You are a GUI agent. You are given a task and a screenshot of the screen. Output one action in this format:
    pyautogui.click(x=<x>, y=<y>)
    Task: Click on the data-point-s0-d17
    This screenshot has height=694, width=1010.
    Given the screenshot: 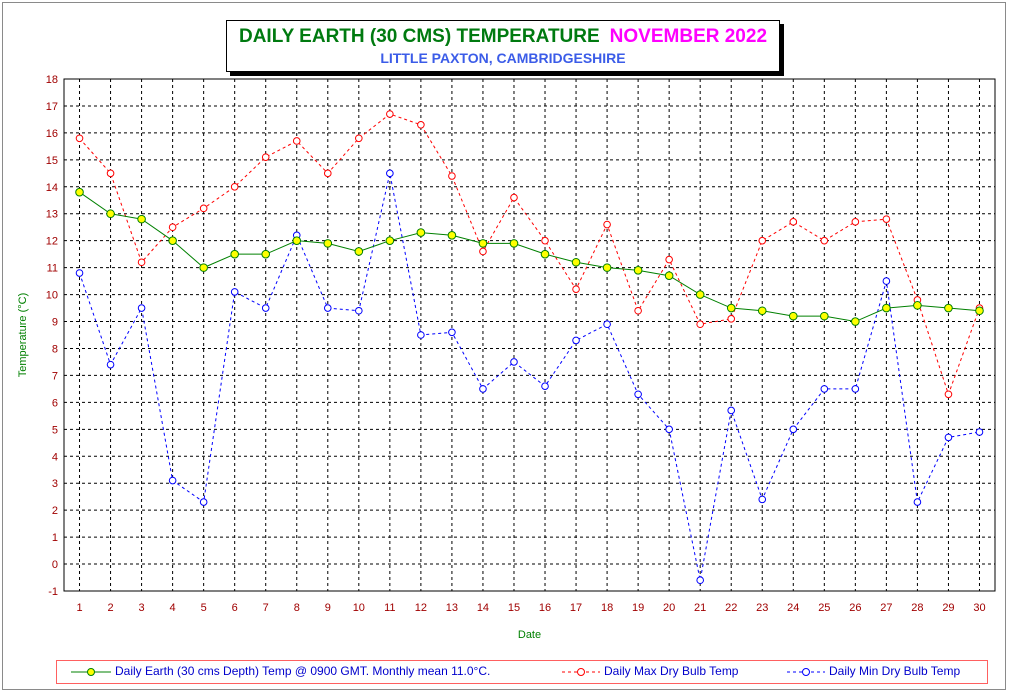 What is the action you would take?
    pyautogui.click(x=576, y=262)
    